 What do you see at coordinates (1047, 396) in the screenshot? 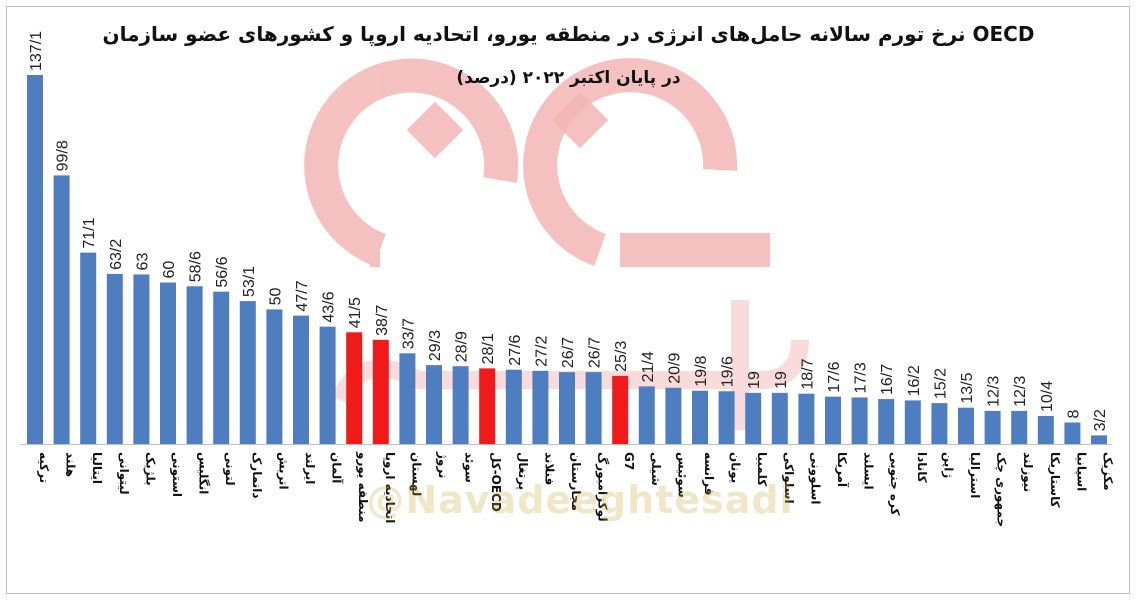
I see `value-label: 10/4` at bounding box center [1047, 396].